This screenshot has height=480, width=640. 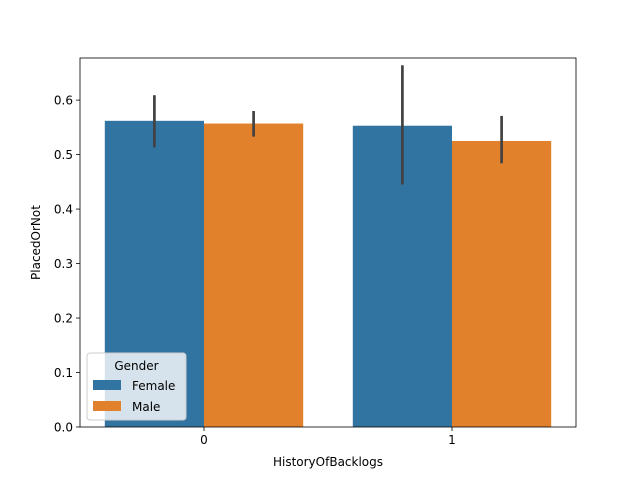 I want to click on legend: Gender Female Male, so click(x=136, y=386).